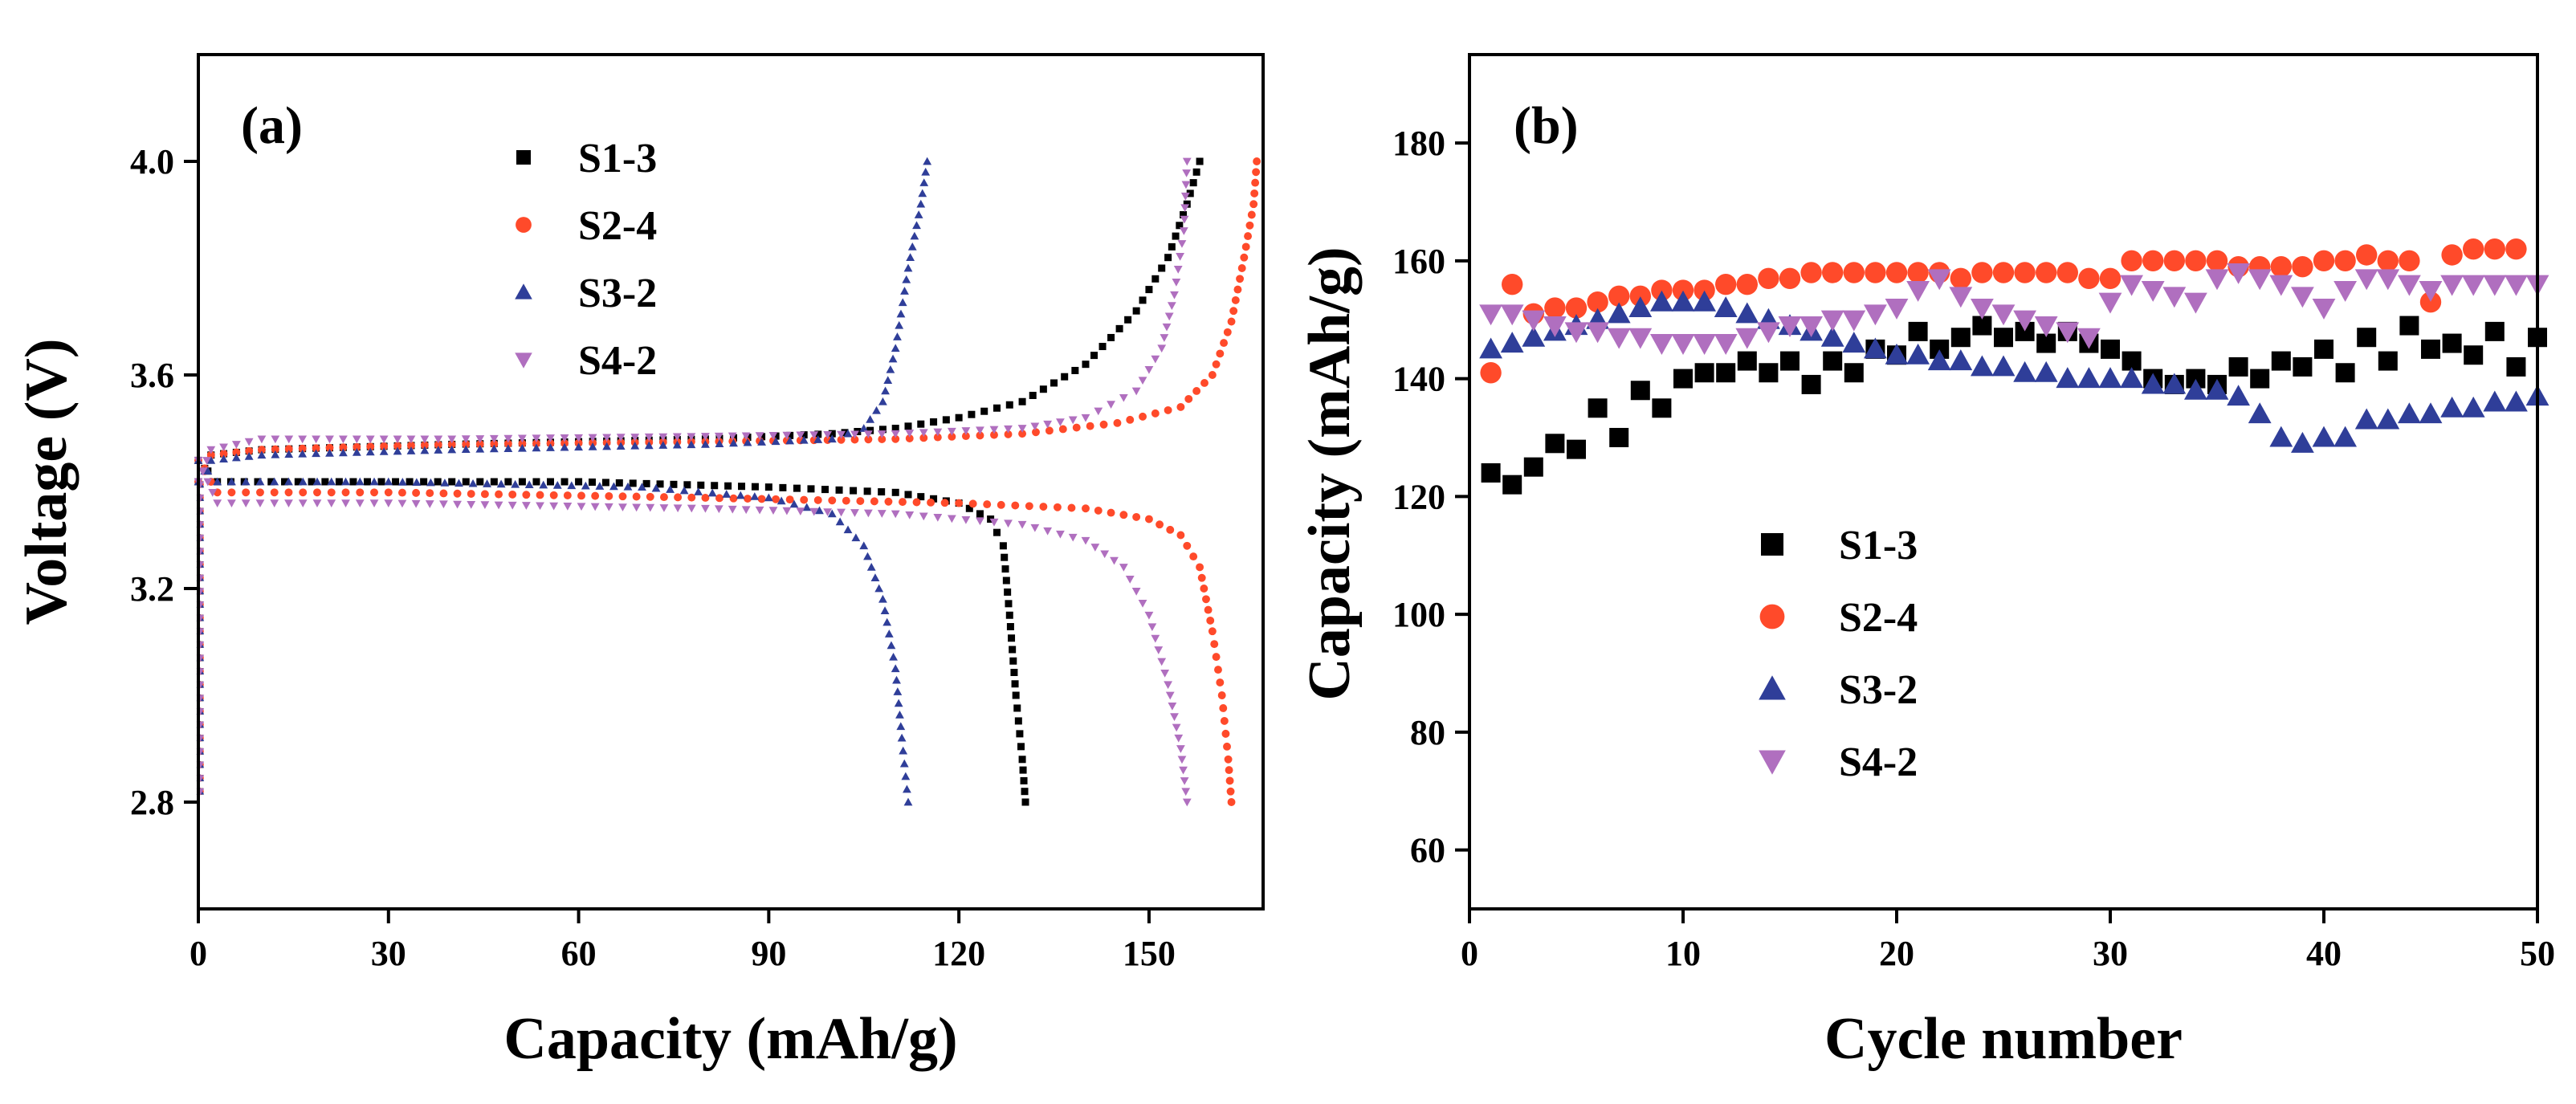  What do you see at coordinates (2324, 953) in the screenshot?
I see `x-tick-label: 40` at bounding box center [2324, 953].